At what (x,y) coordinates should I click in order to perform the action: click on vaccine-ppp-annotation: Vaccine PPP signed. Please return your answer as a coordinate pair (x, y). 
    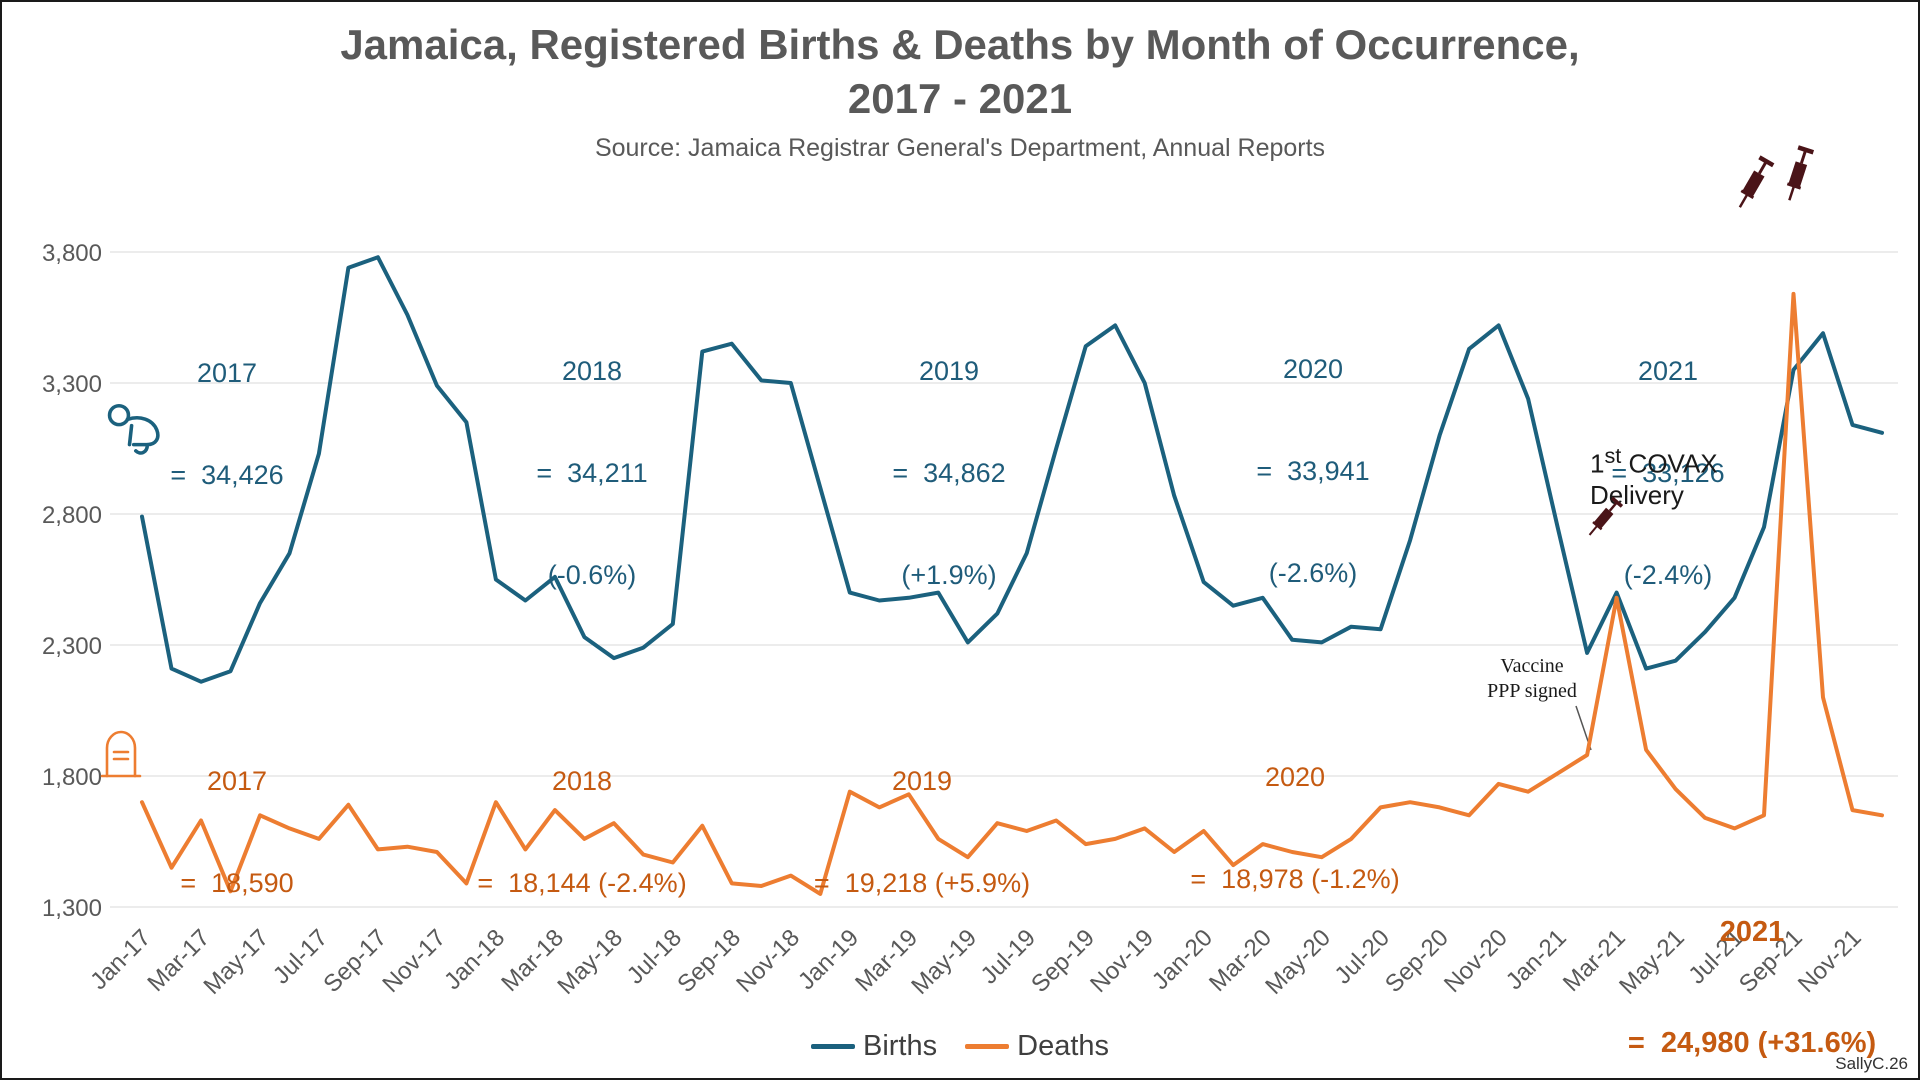
    Looking at the image, I should click on (1532, 678).